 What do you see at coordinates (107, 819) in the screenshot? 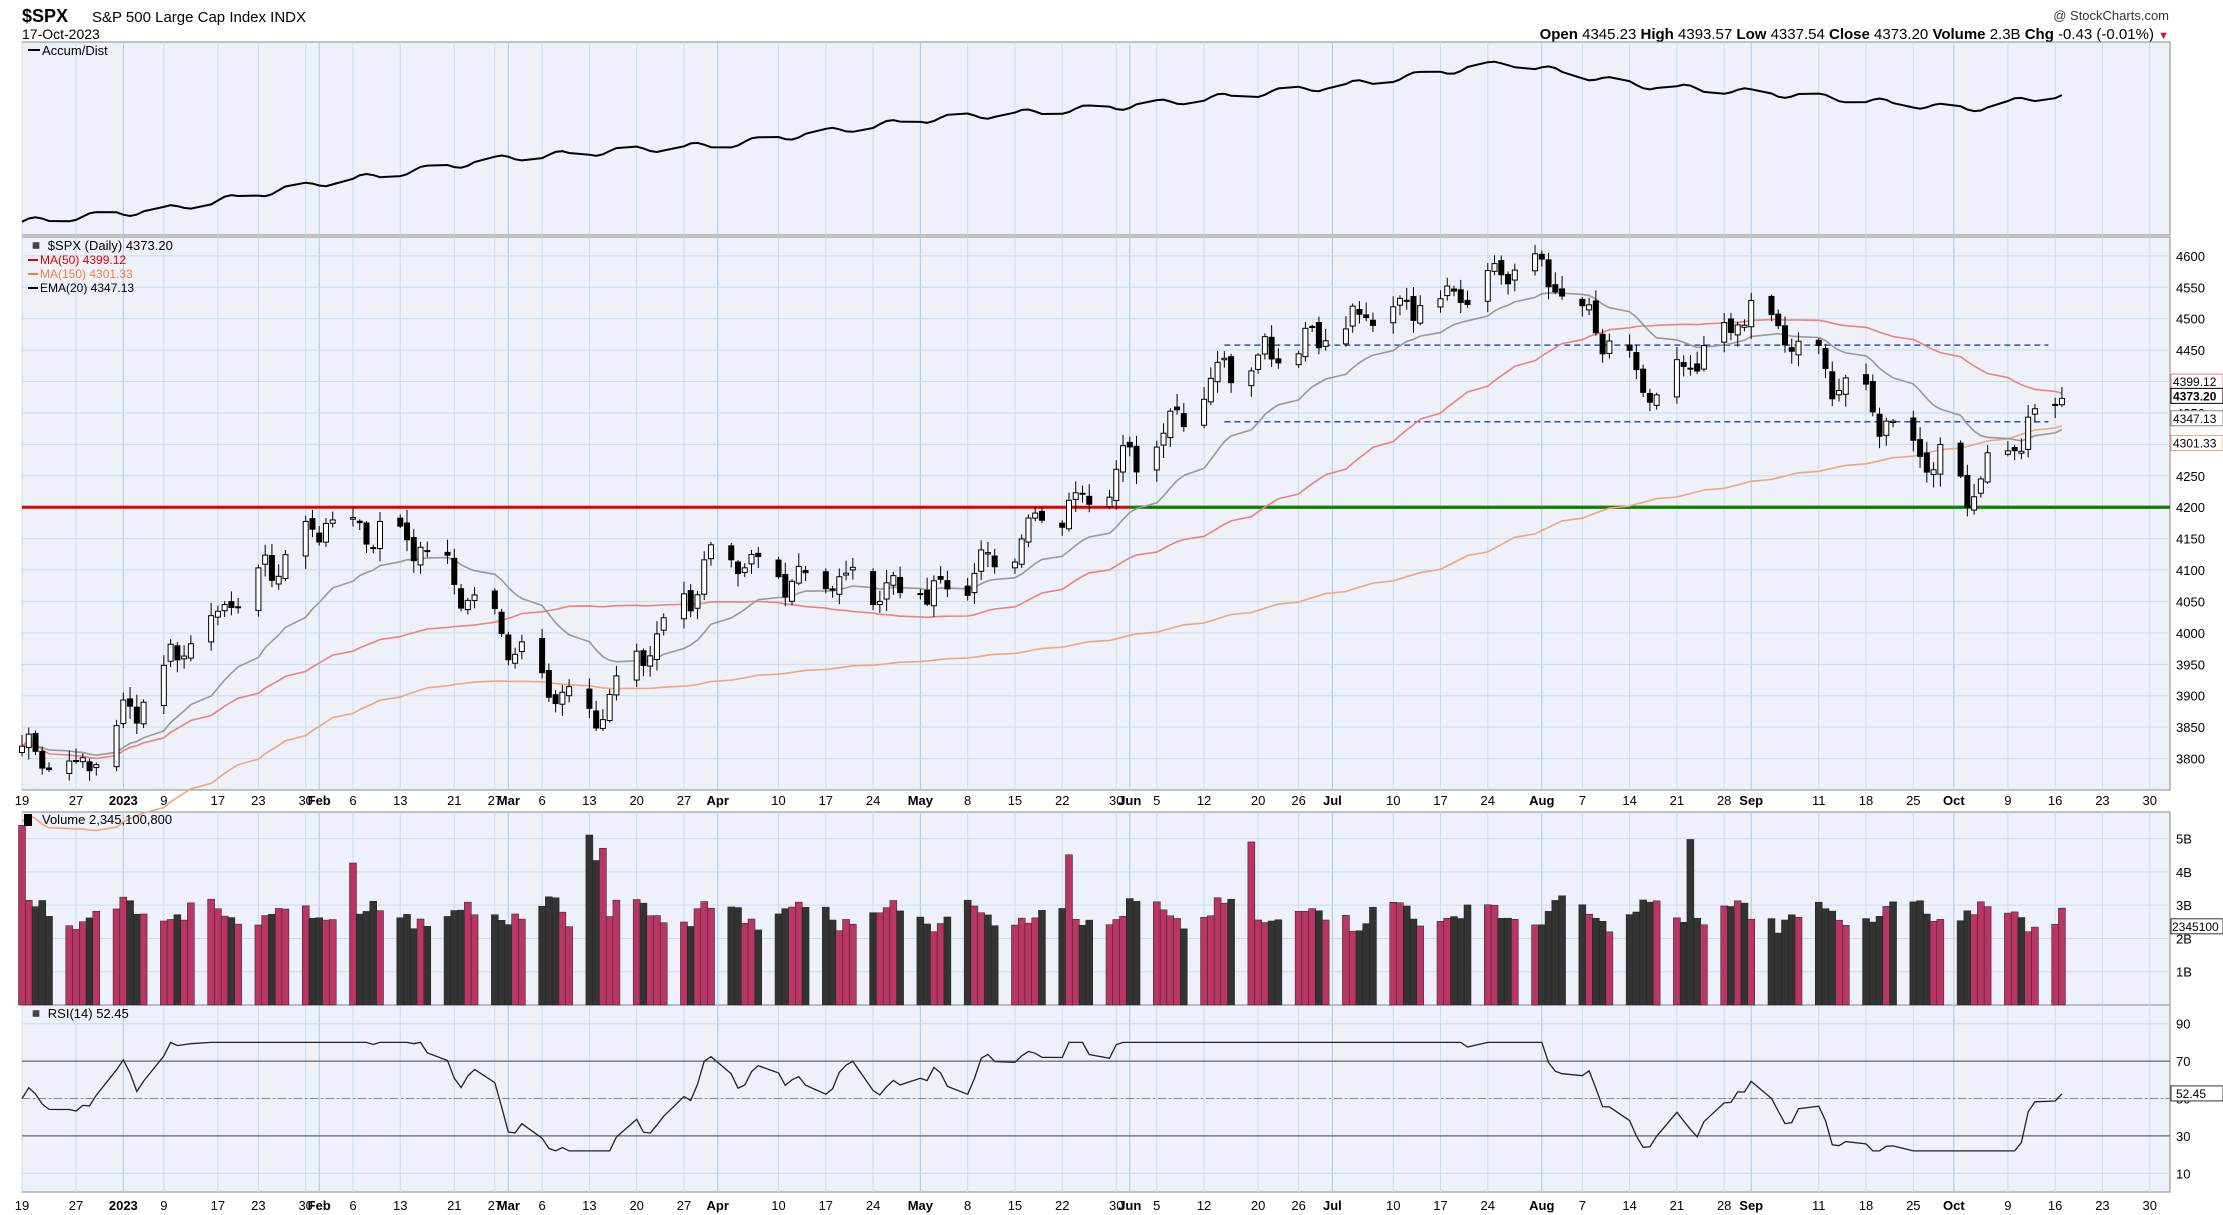
I see `volume-title: Volume 2,345,100,800` at bounding box center [107, 819].